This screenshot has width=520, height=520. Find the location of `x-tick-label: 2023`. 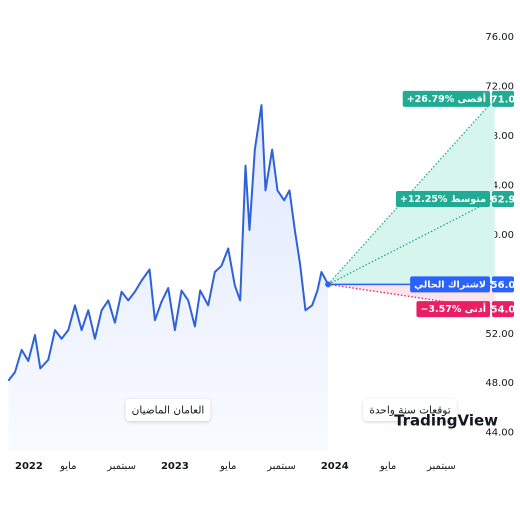

x-tick-label: 2023 is located at coordinates (175, 466).